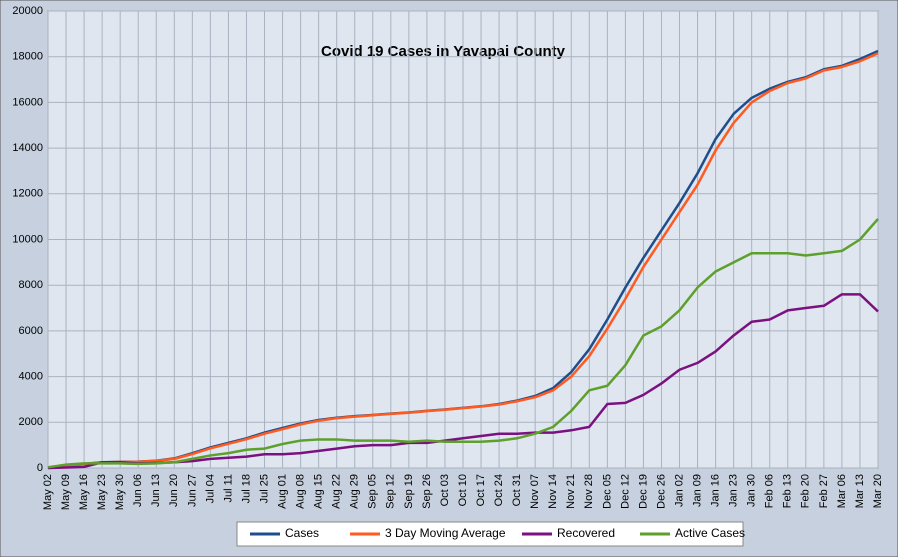 The image size is (898, 557). Describe the element at coordinates (27, 57) in the screenshot. I see `y-tick-label: 18000` at that location.